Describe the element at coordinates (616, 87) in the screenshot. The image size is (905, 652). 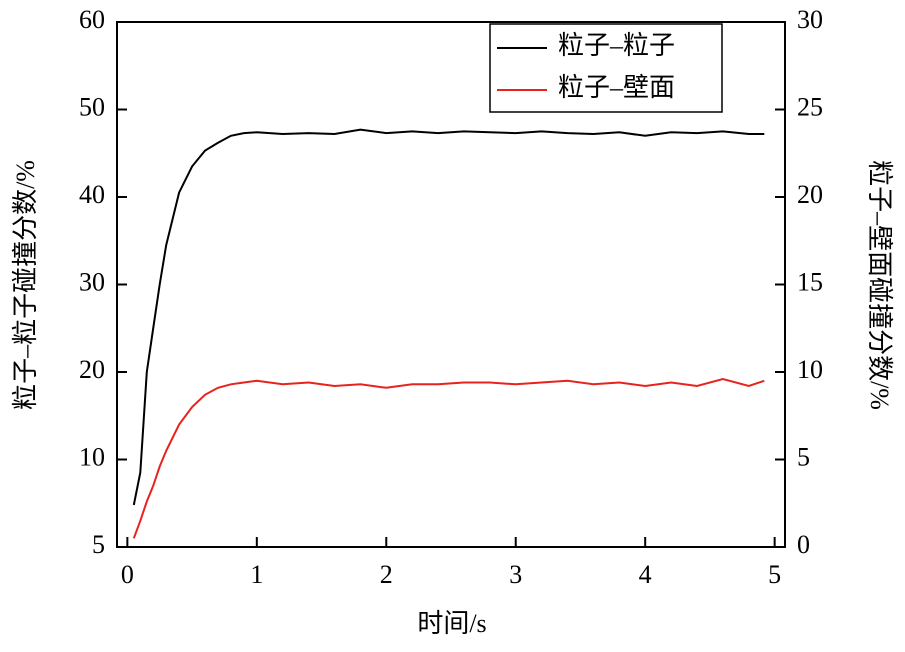
I see `legend-label: 粒子–壁面` at that location.